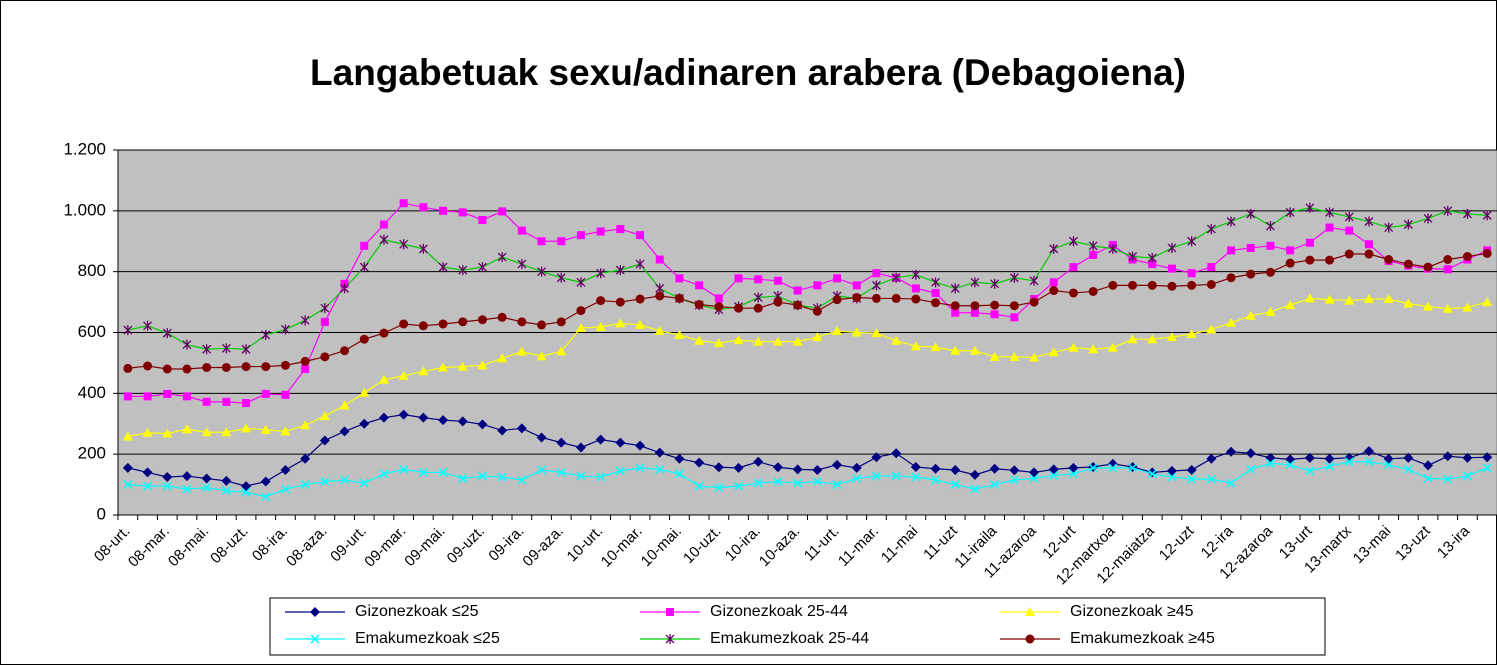  Describe the element at coordinates (427, 638) in the screenshot. I see `legend-label: Emakumezkoak ≤25` at that location.